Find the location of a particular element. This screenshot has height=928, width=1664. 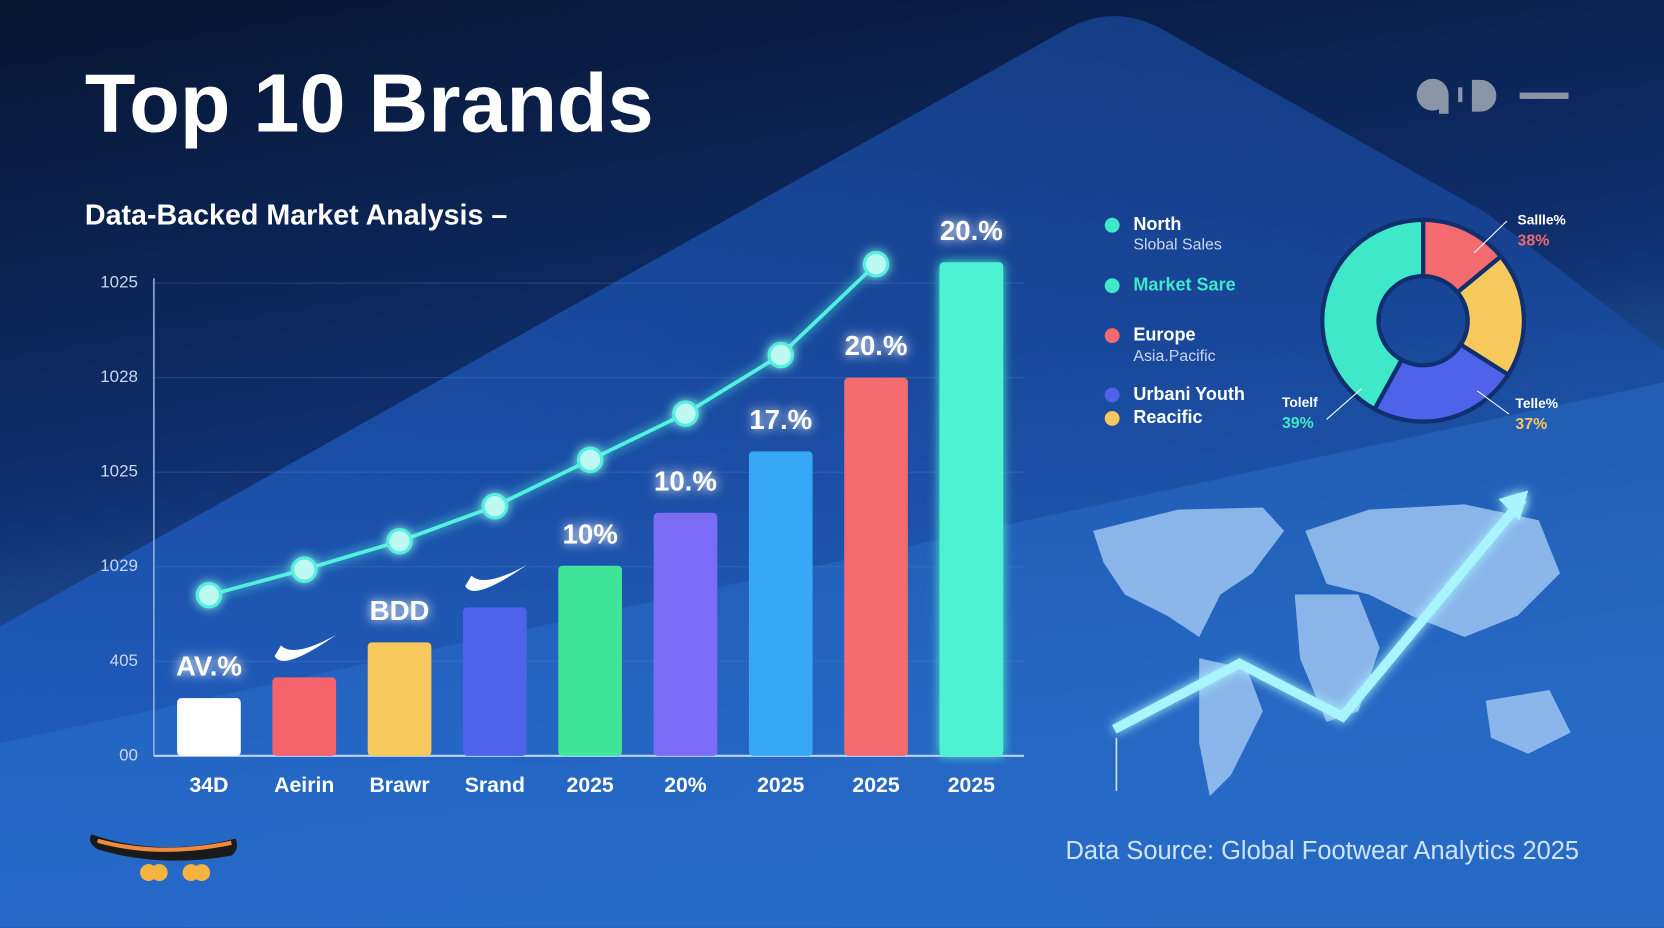

callout-title: Tolelf is located at coordinates (1300, 402).